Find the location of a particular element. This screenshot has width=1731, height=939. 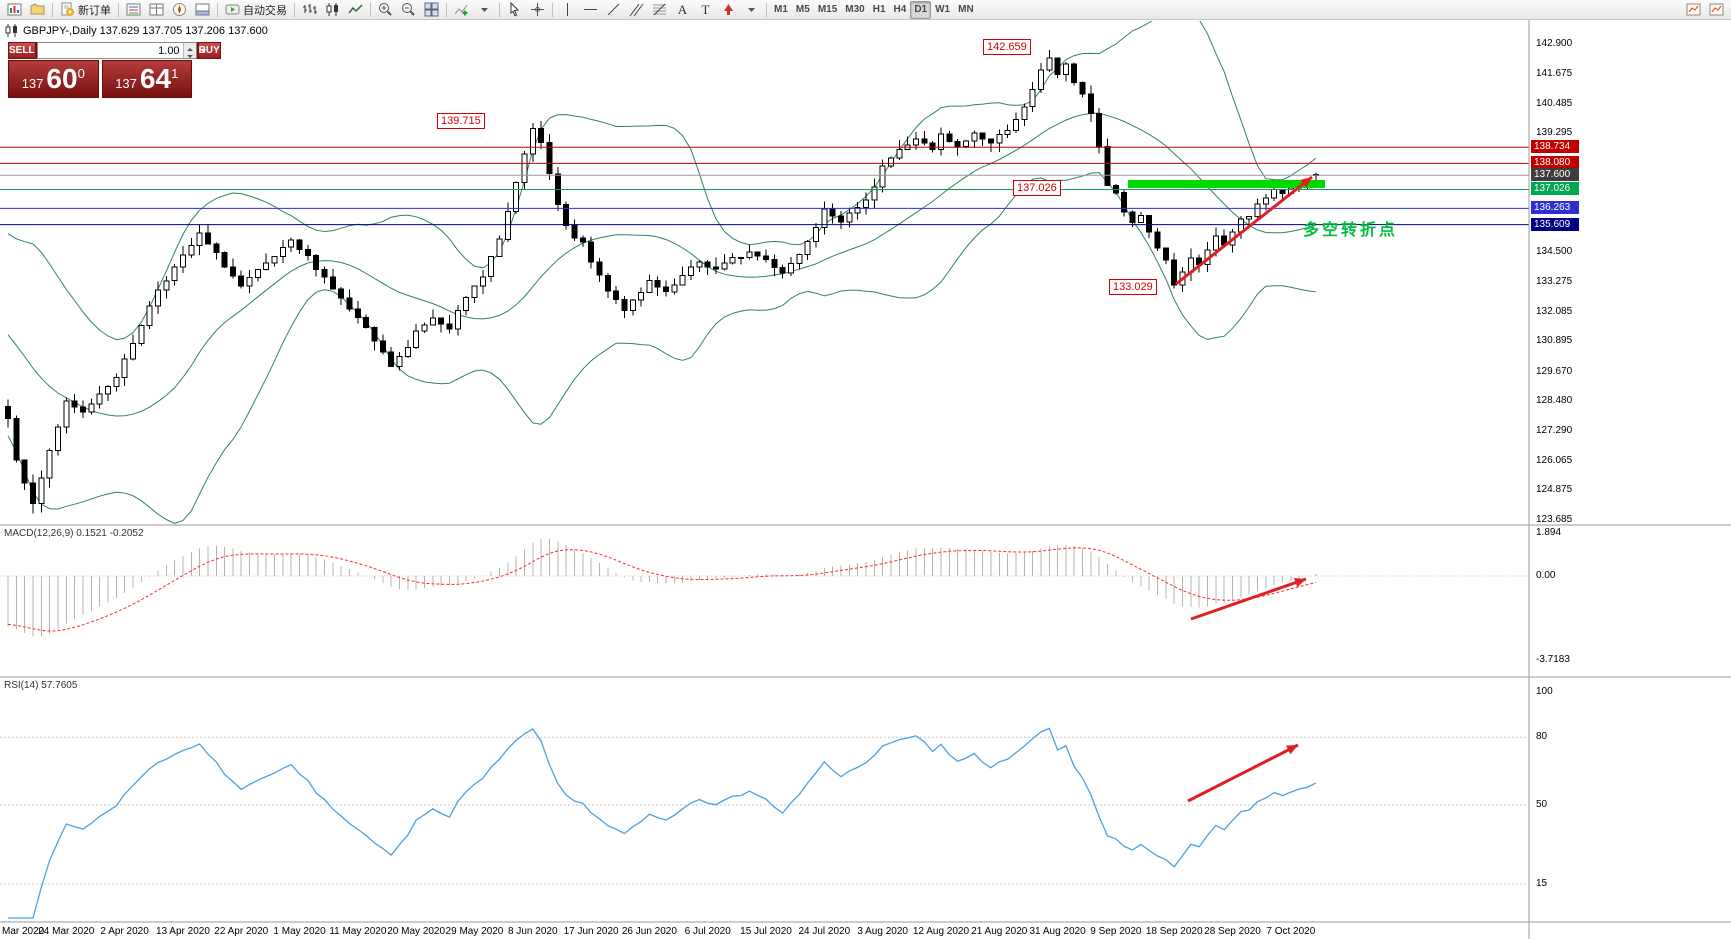

chart-window-1-button is located at coordinates (1693, 10).